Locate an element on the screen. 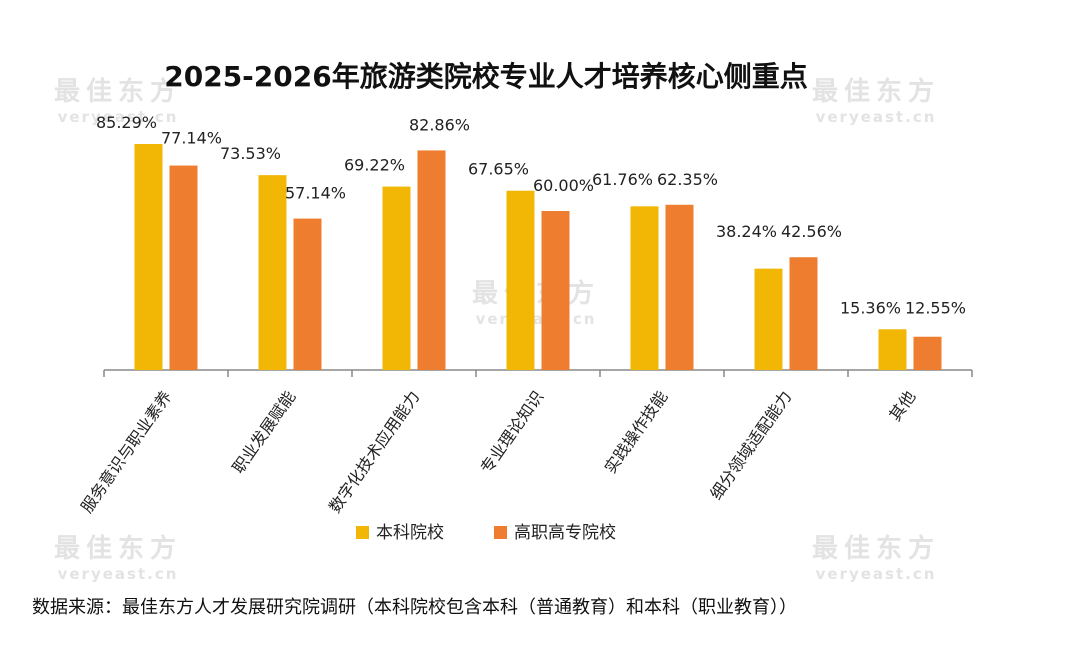  data-label: 15.36% is located at coordinates (870, 307).